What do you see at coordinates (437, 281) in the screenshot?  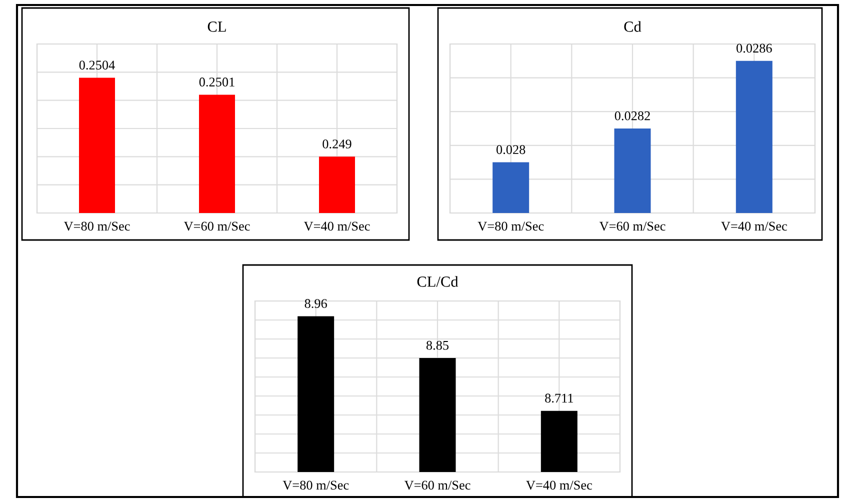 I see `chart-title: CL/Cd` at bounding box center [437, 281].